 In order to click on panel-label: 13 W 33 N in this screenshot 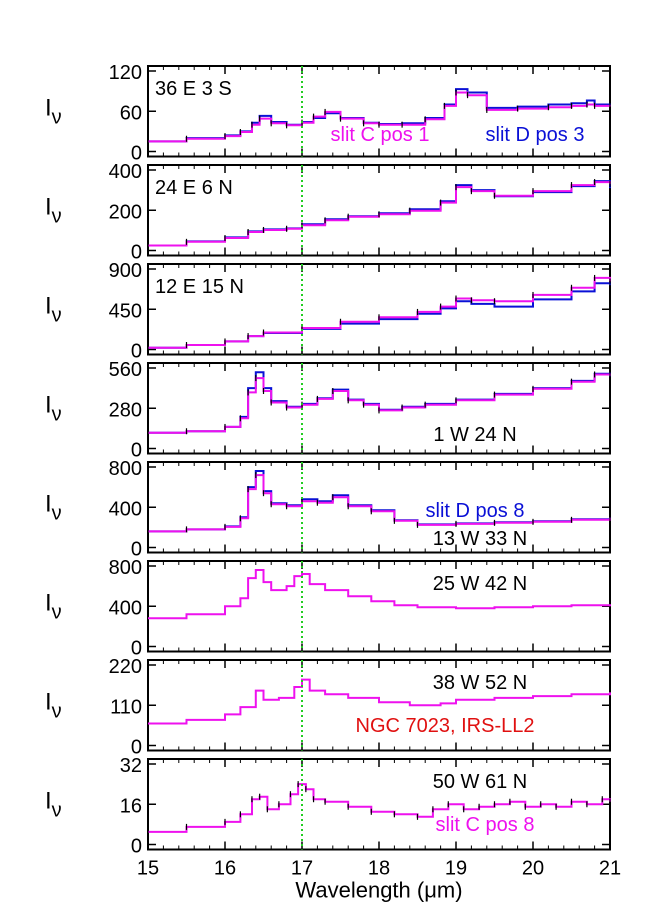, I will do `click(480, 539)`.